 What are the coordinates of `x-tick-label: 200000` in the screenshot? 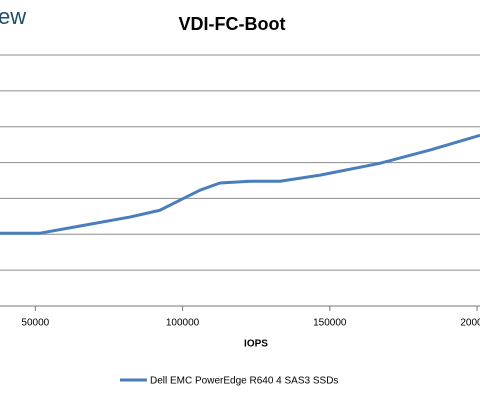 It's located at (470, 323).